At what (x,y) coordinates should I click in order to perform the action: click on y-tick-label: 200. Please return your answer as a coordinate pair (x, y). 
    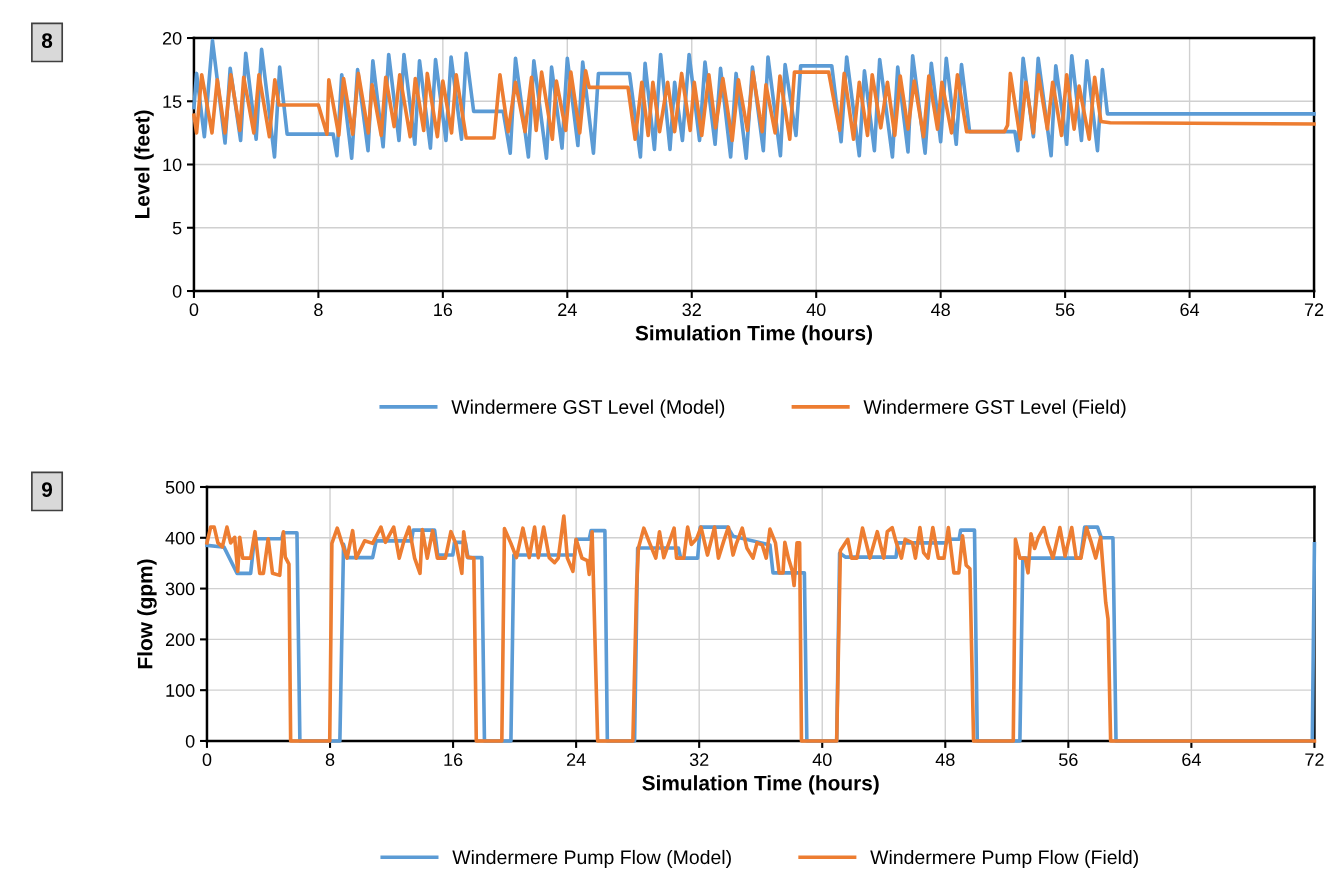
    Looking at the image, I should click on (180, 640).